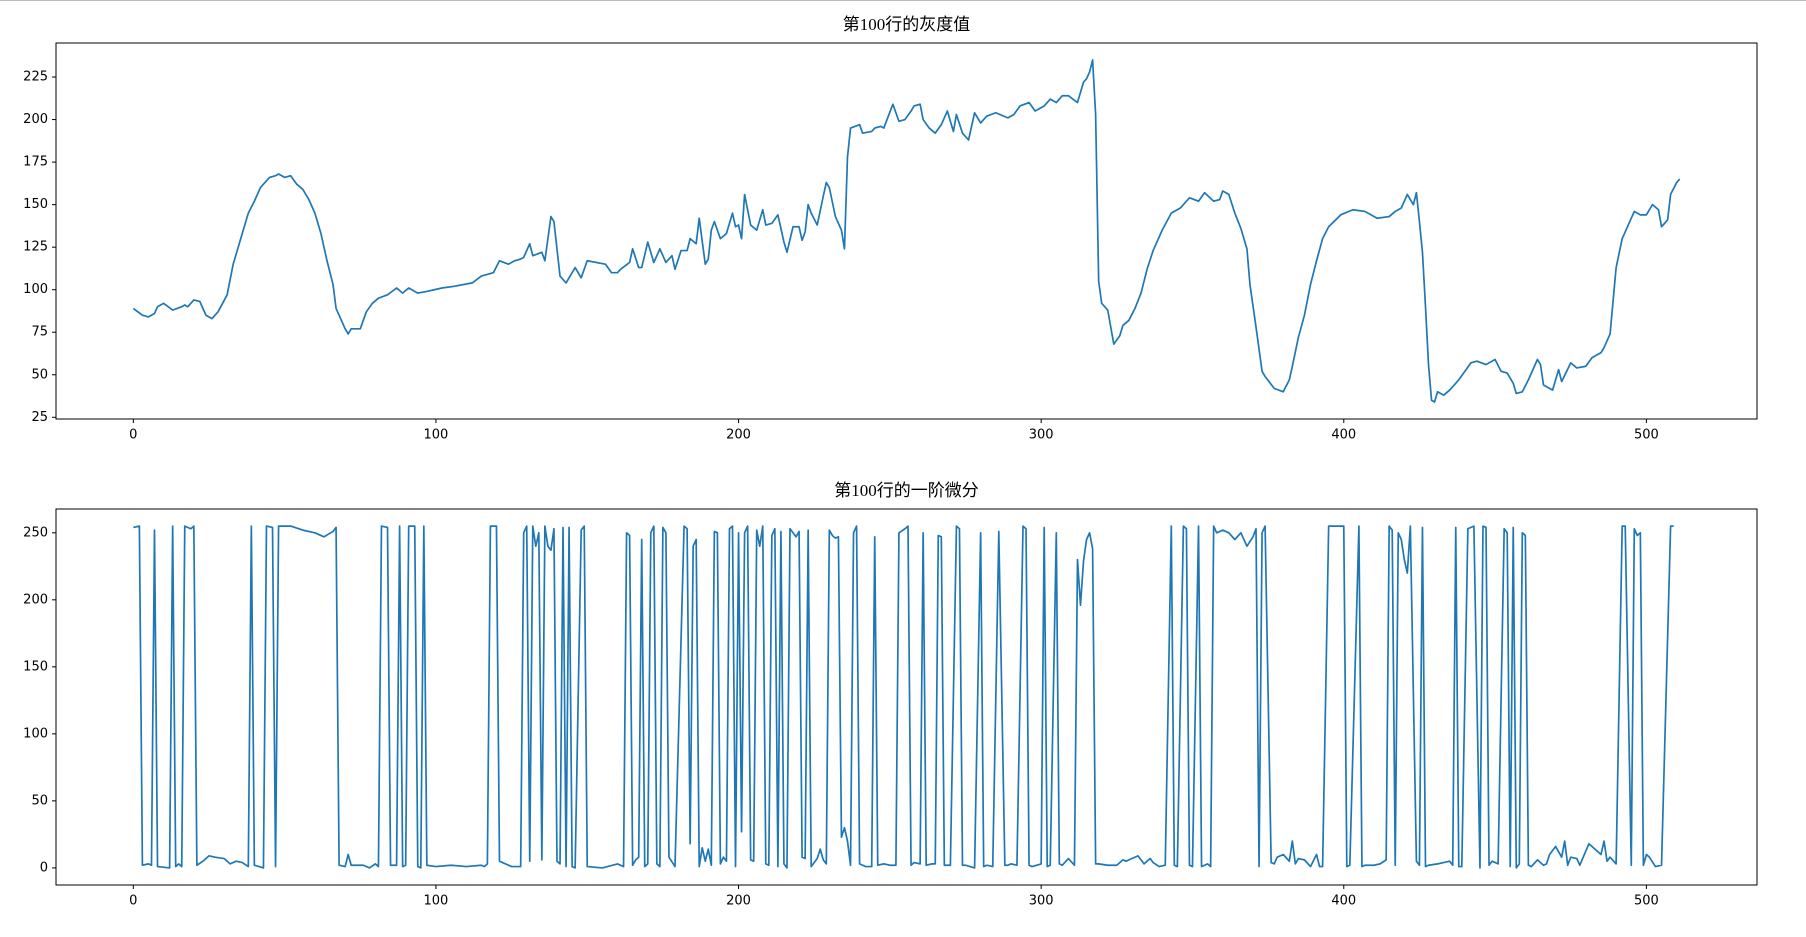  I want to click on y-tick-label: 75, so click(39, 332).